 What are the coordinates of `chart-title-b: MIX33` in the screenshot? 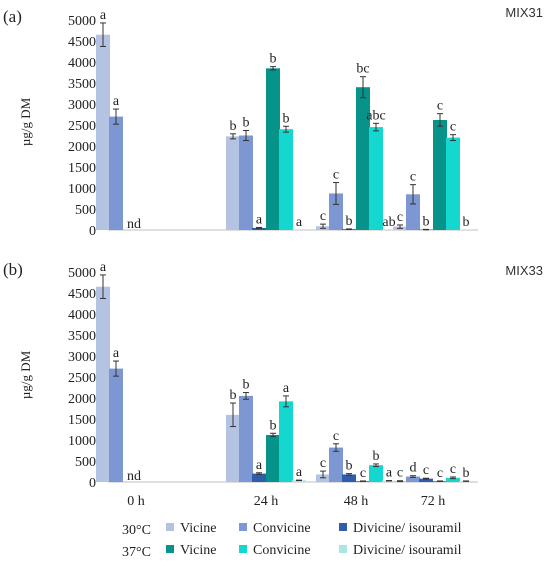 It's located at (524, 270).